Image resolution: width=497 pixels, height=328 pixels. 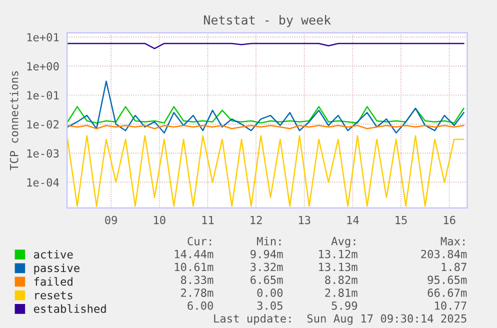 I want to click on text: Cur:, so click(x=200, y=241).